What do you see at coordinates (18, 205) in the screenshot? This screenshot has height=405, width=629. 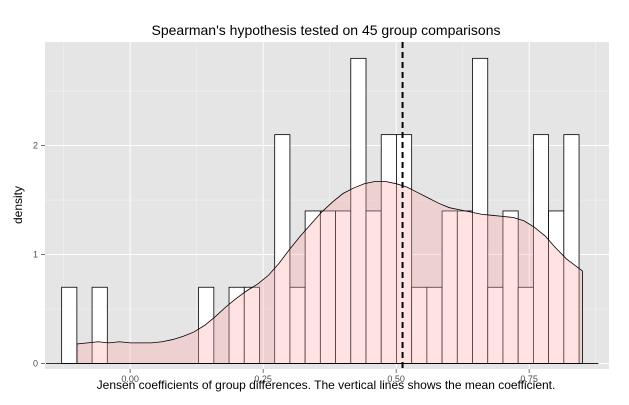 I see `y-axis-label: density` at bounding box center [18, 205].